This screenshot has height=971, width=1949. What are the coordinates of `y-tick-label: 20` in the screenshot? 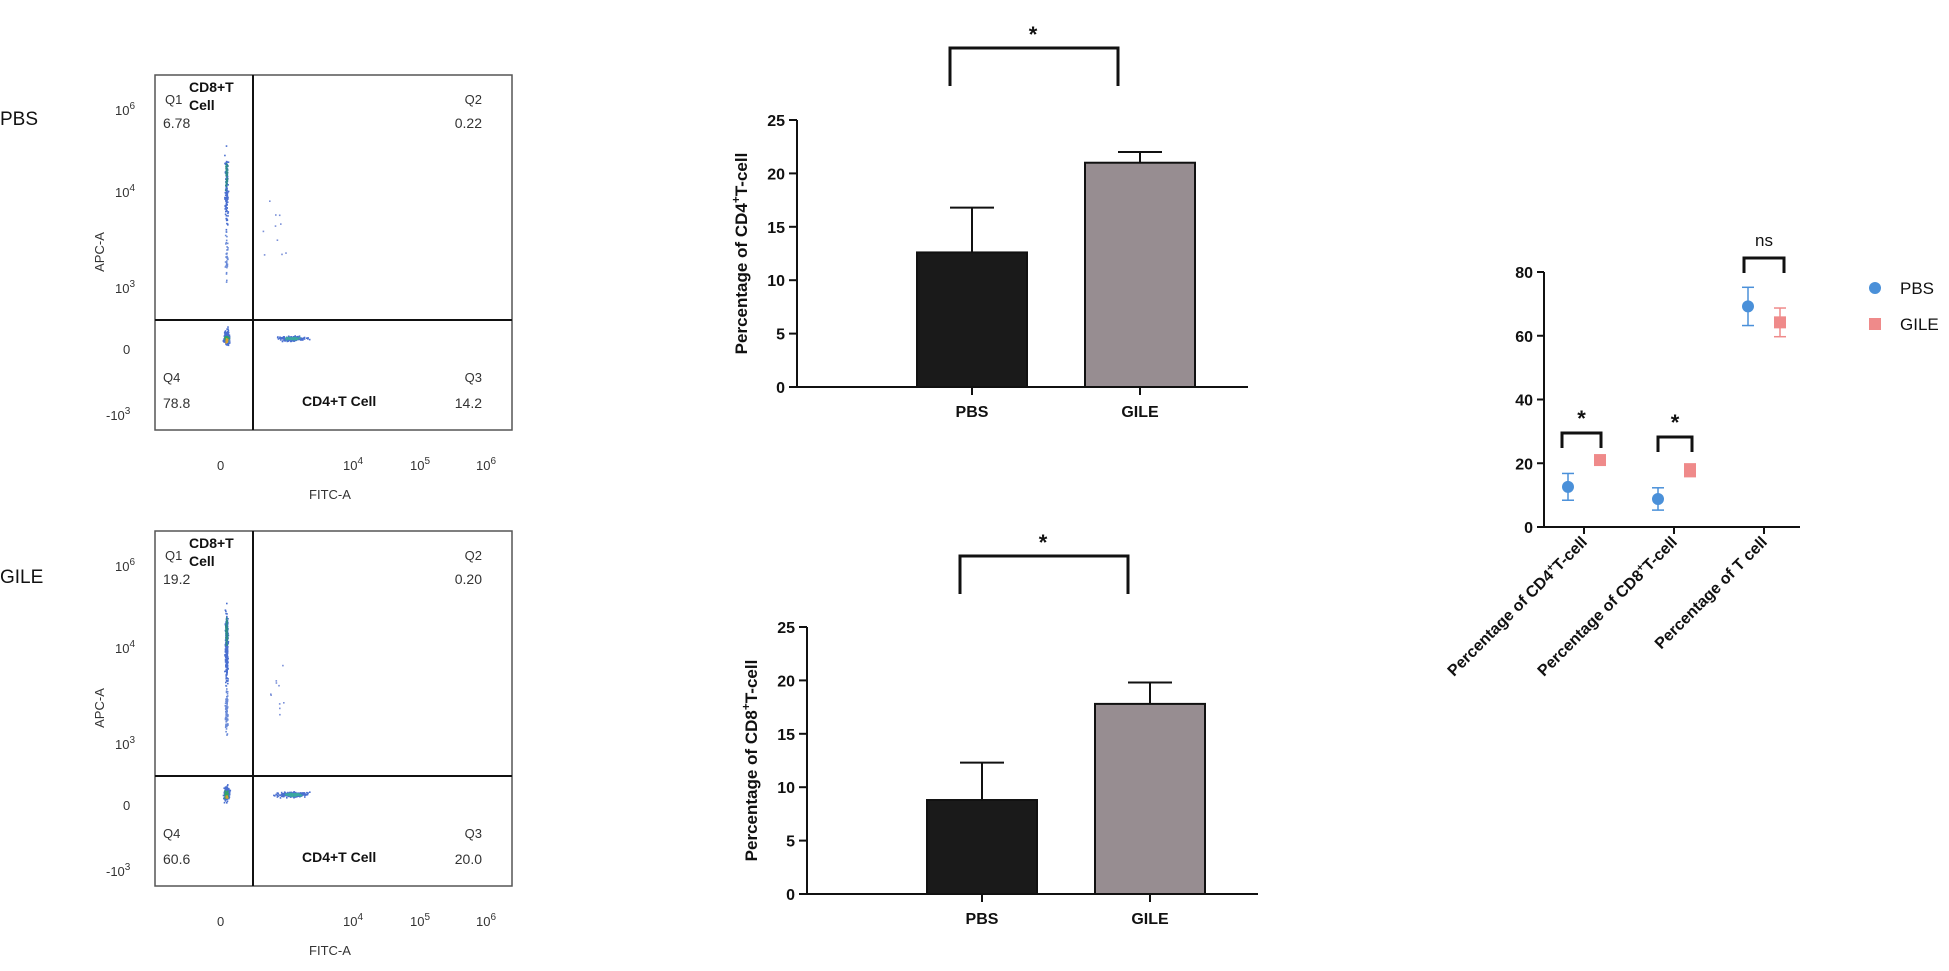 It's located at (786, 681).